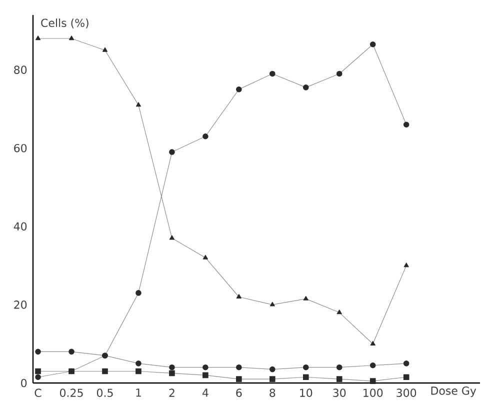 The height and width of the screenshot is (405, 490). Describe the element at coordinates (373, 392) in the screenshot. I see `x-tick-label: 100` at that location.